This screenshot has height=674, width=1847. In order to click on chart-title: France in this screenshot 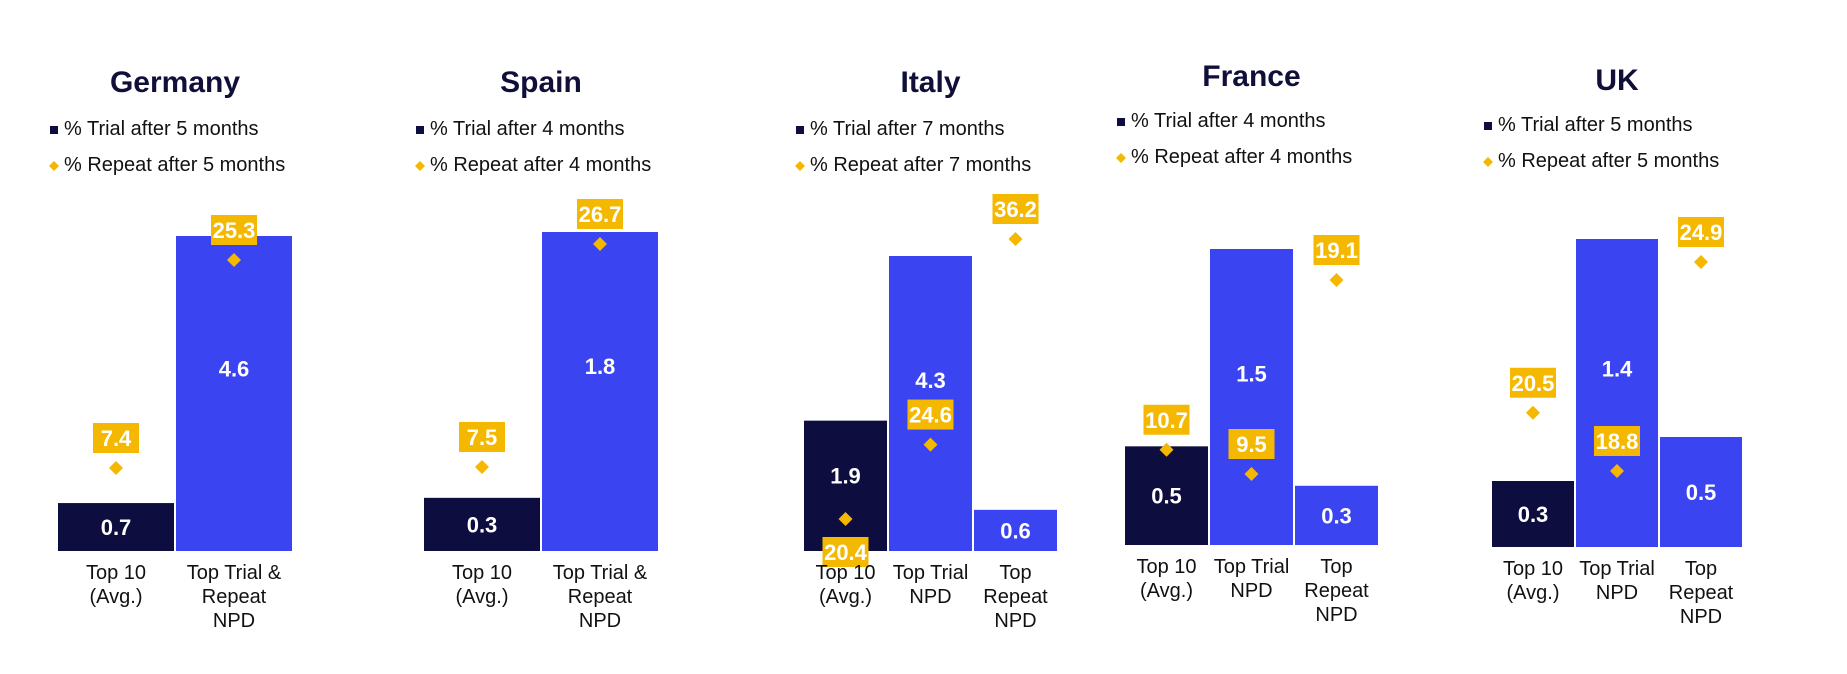, I will do `click(1251, 76)`.